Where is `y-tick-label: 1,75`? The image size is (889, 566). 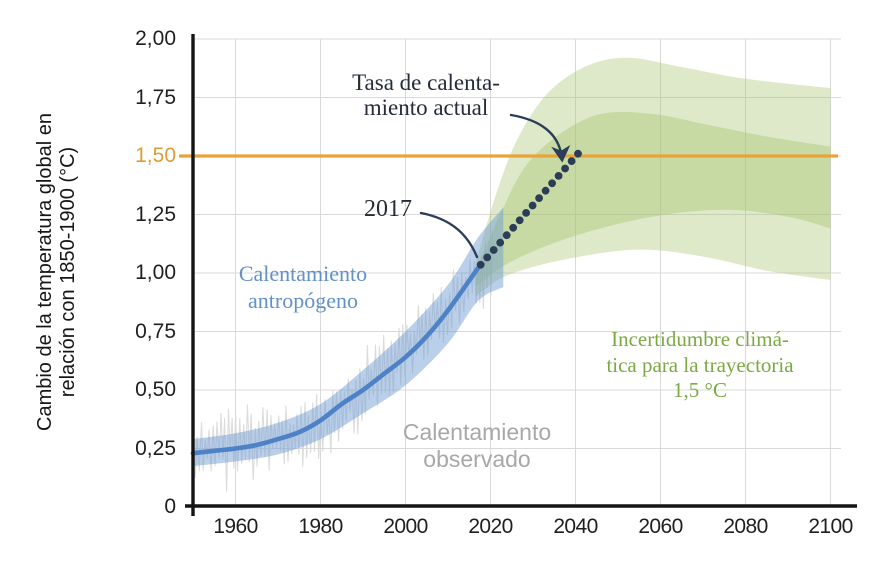 y-tick-label: 1,75 is located at coordinates (155, 97).